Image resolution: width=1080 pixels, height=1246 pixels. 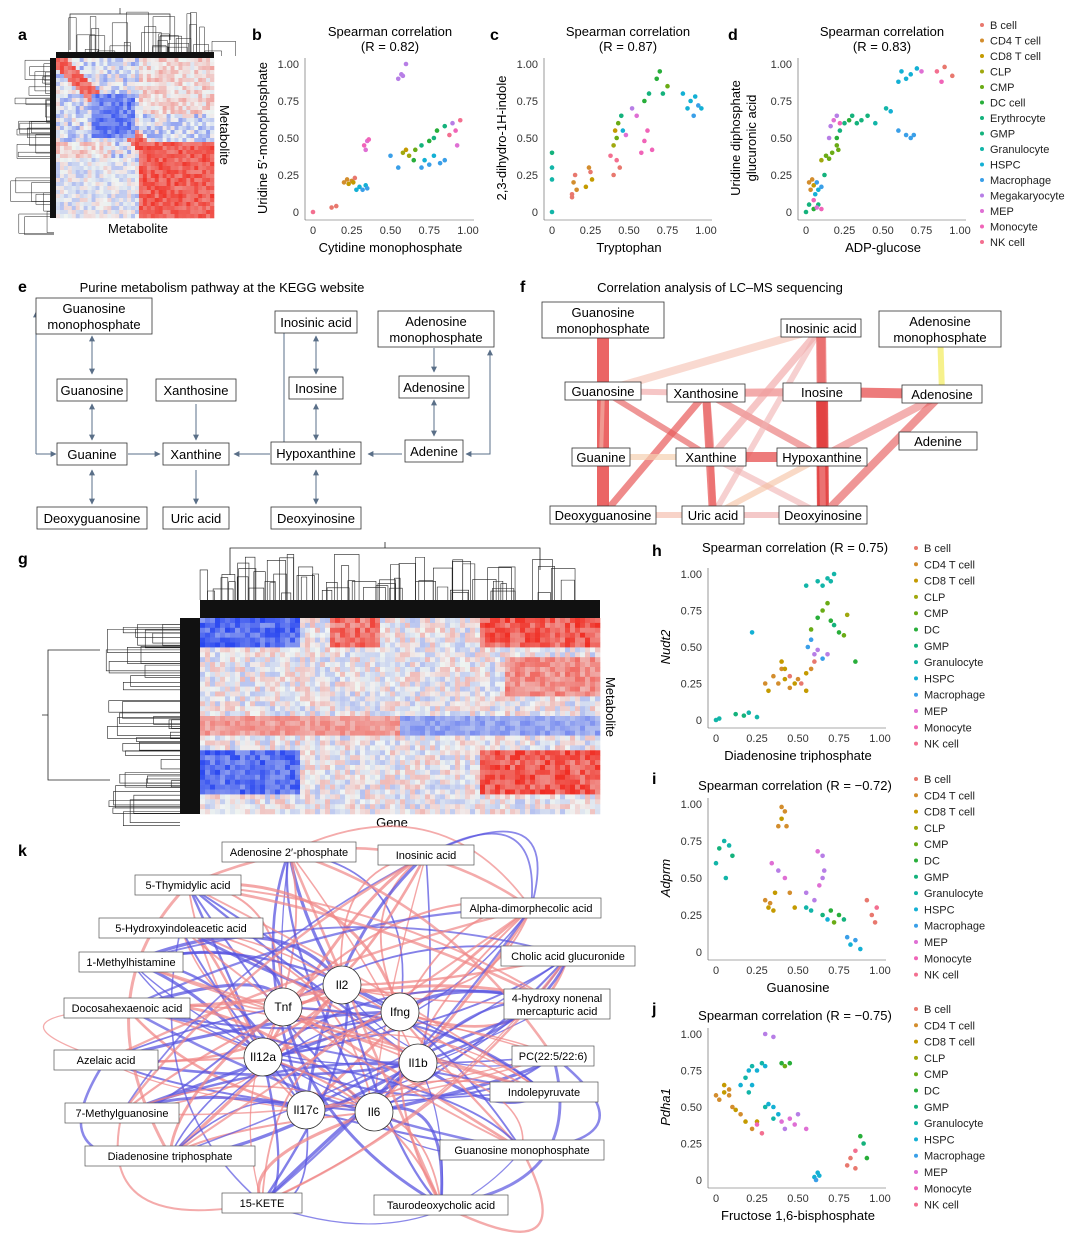 I want to click on y-tick-label: 0.50, so click(x=288, y=139).